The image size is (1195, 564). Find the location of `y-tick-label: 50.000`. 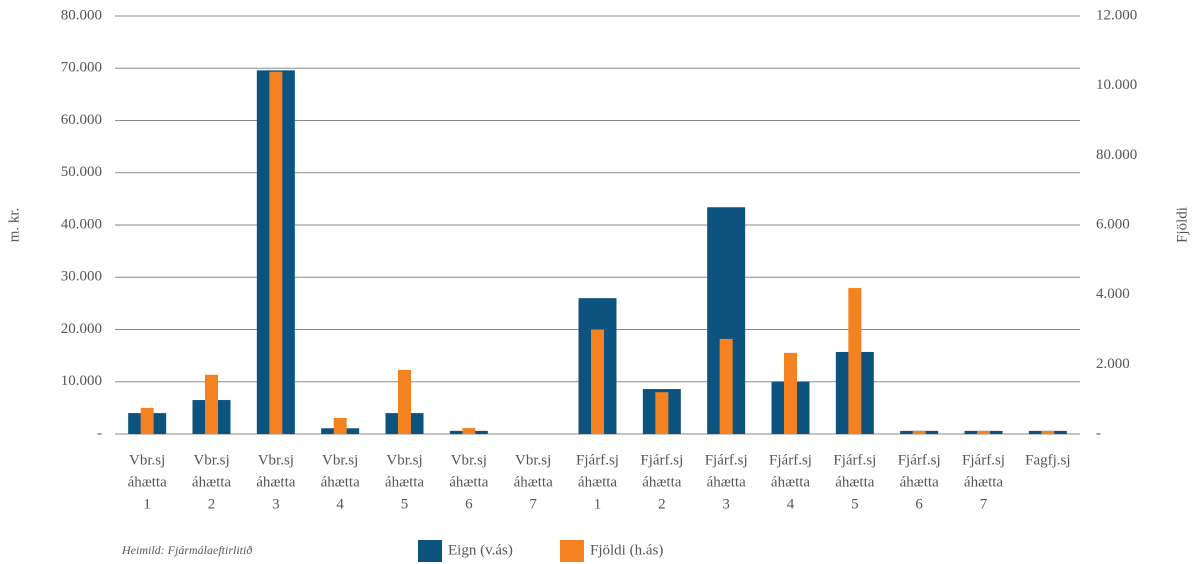

y-tick-label: 50.000 is located at coordinates (81, 172).